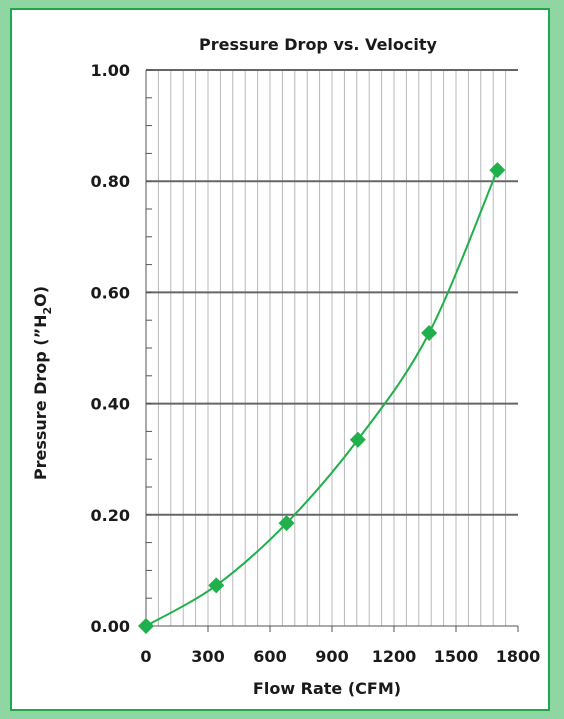 Image resolution: width=564 pixels, height=719 pixels. What do you see at coordinates (207, 656) in the screenshot?
I see `x-tick-label: 300` at bounding box center [207, 656].